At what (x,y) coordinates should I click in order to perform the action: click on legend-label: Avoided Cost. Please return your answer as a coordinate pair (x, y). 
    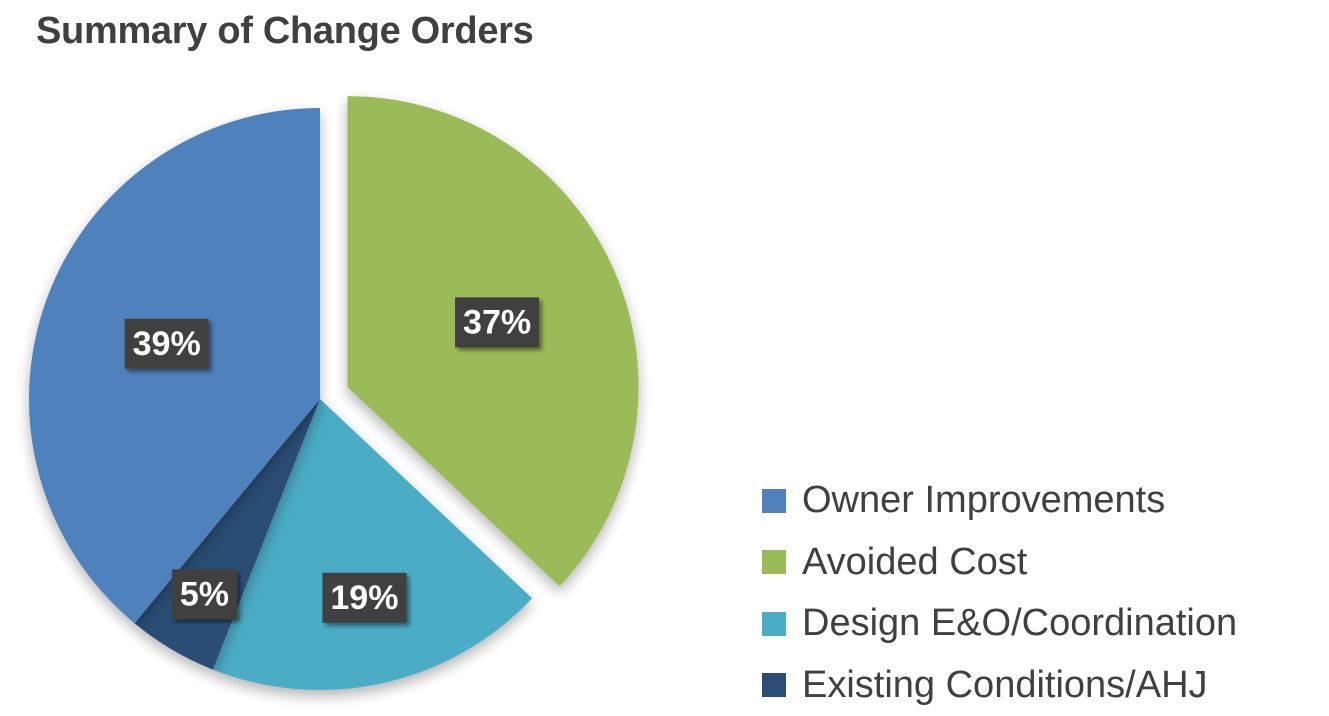
    Looking at the image, I should click on (914, 562).